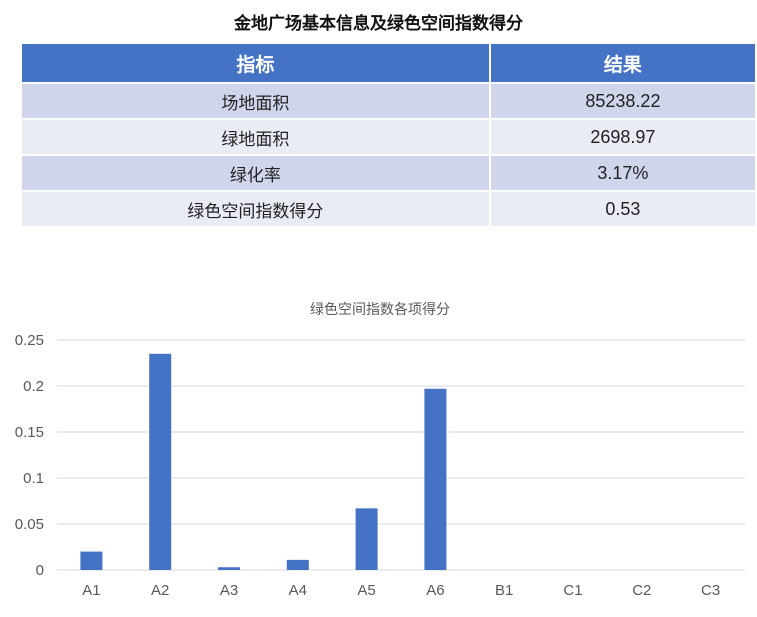  I want to click on x-tick-label: A5, so click(366, 590).